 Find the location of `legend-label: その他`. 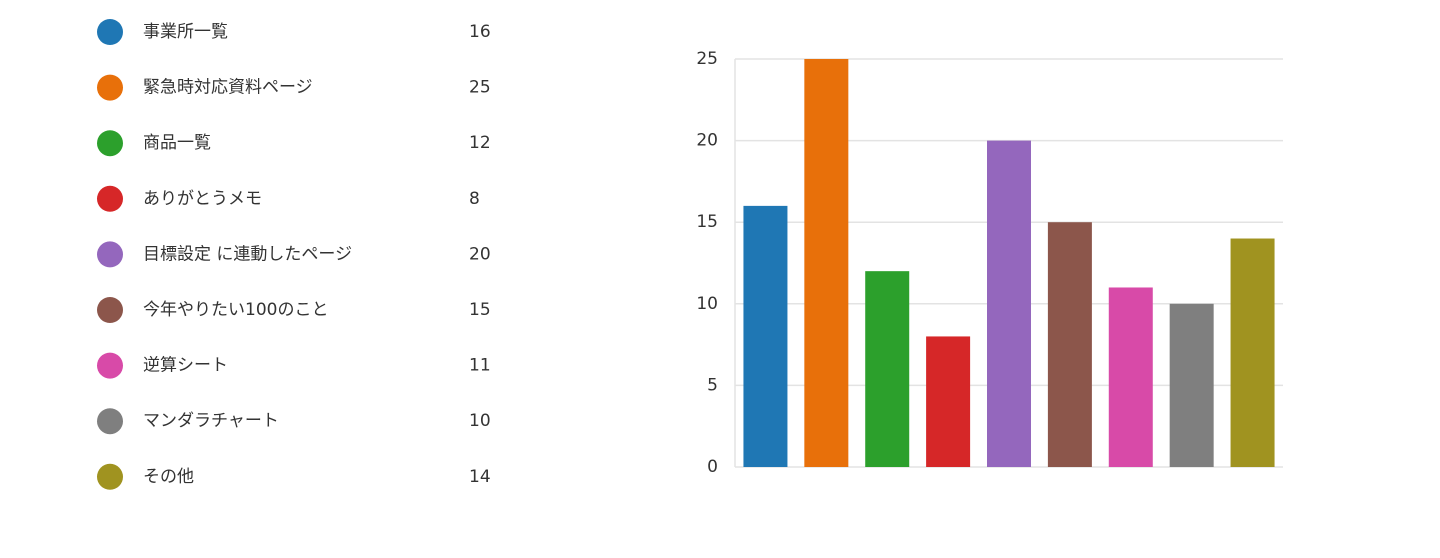

legend-label: その他 is located at coordinates (168, 477).